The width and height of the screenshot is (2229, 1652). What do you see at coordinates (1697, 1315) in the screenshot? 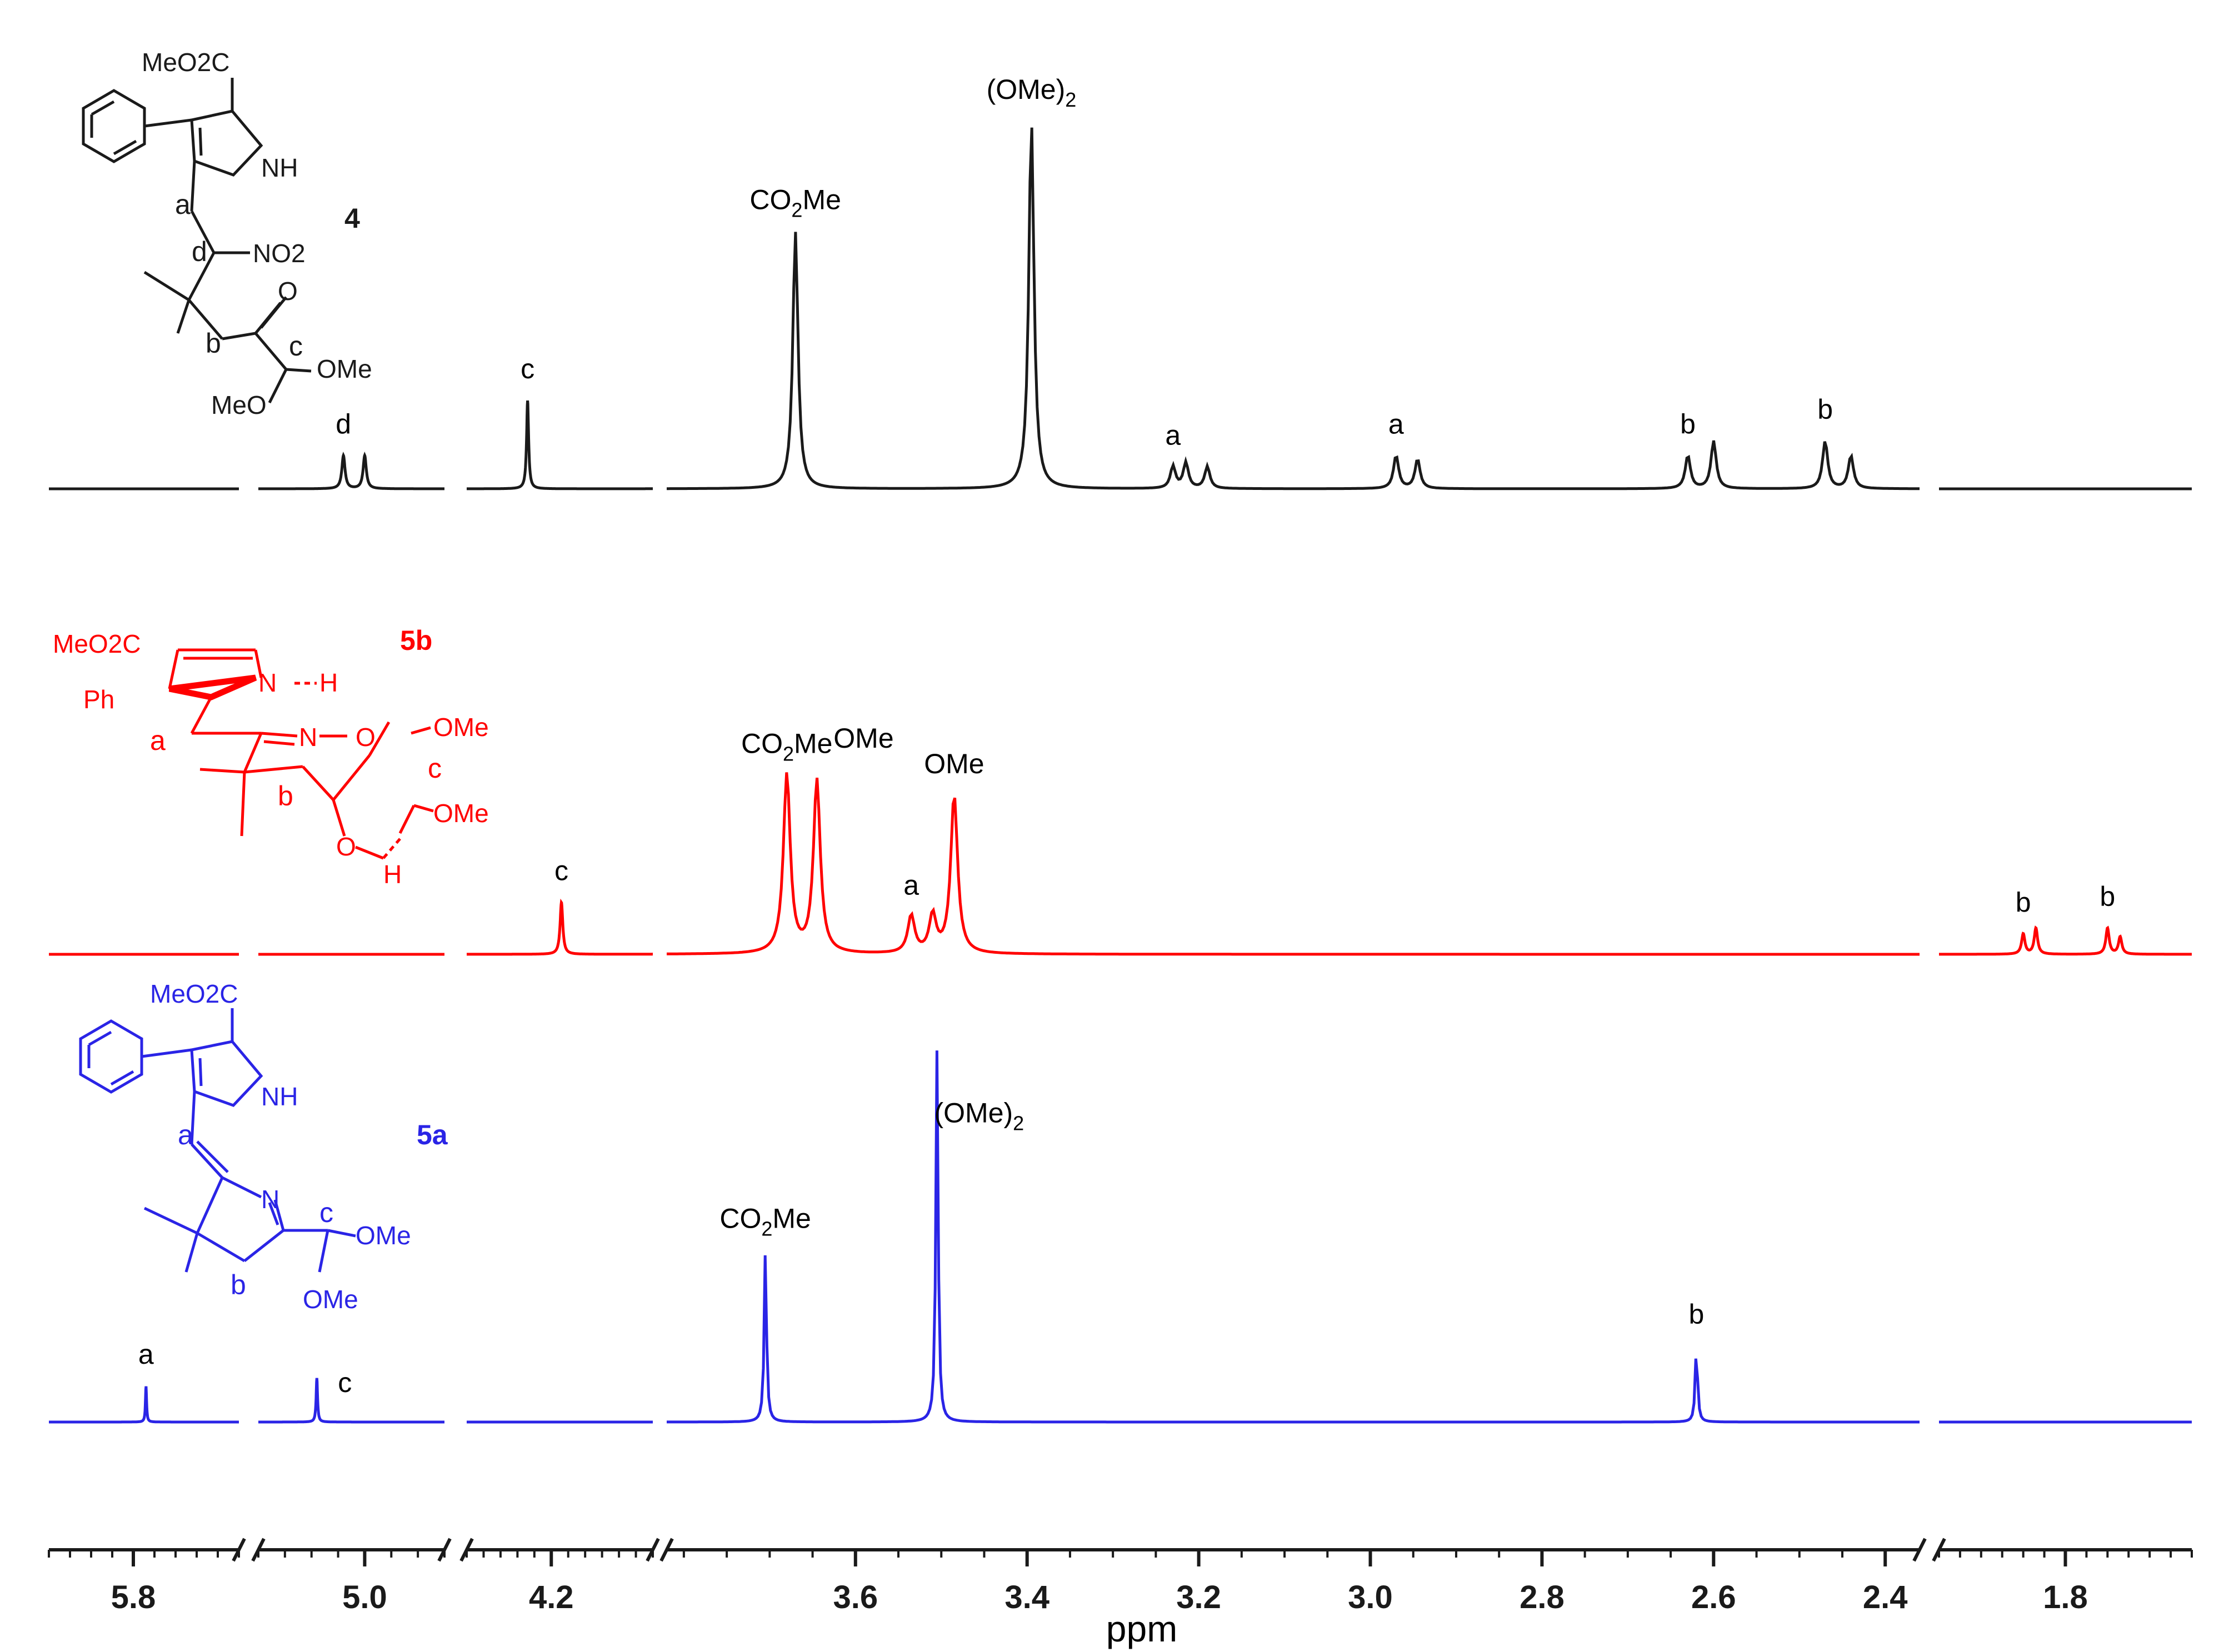
I see `peak-label-5a-4: b` at bounding box center [1697, 1315].